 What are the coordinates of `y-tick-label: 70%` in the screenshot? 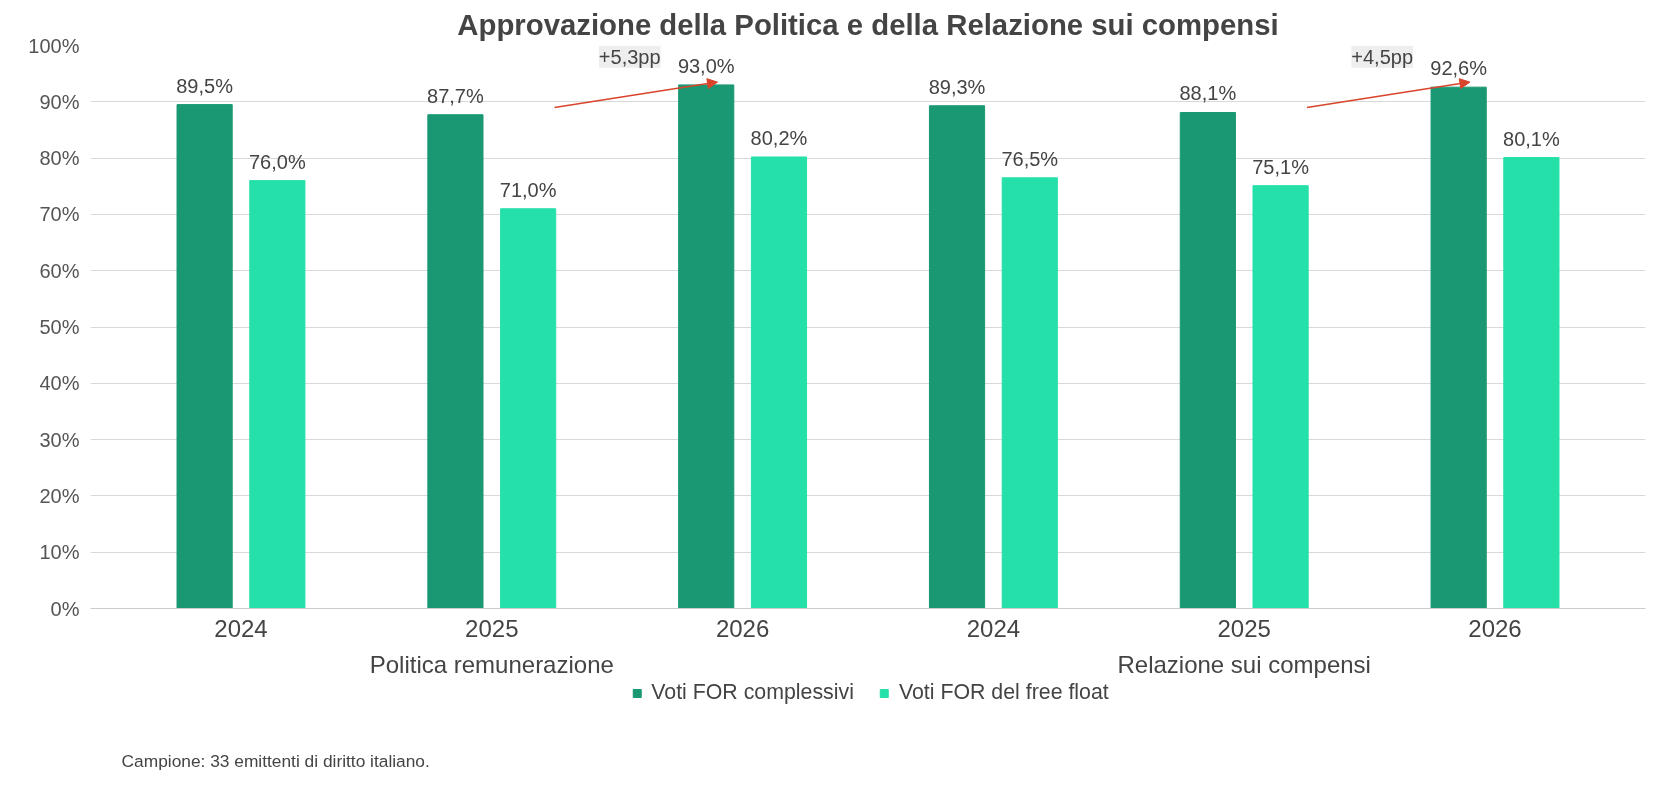 It's located at (59, 214).